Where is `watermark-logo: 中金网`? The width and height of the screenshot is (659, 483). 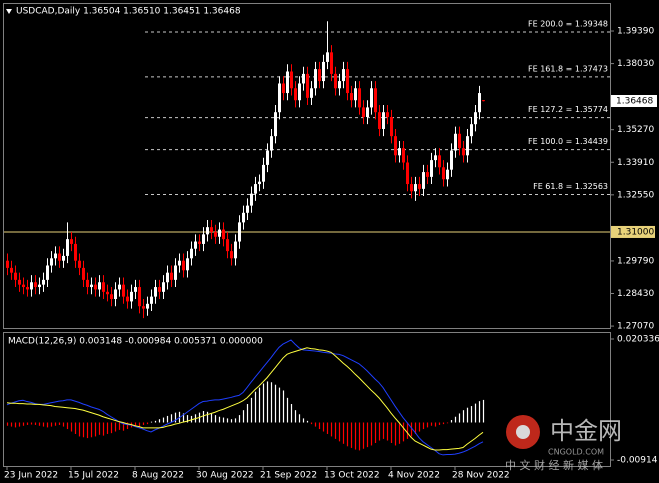 watermark-logo: 中金网 is located at coordinates (586, 431).